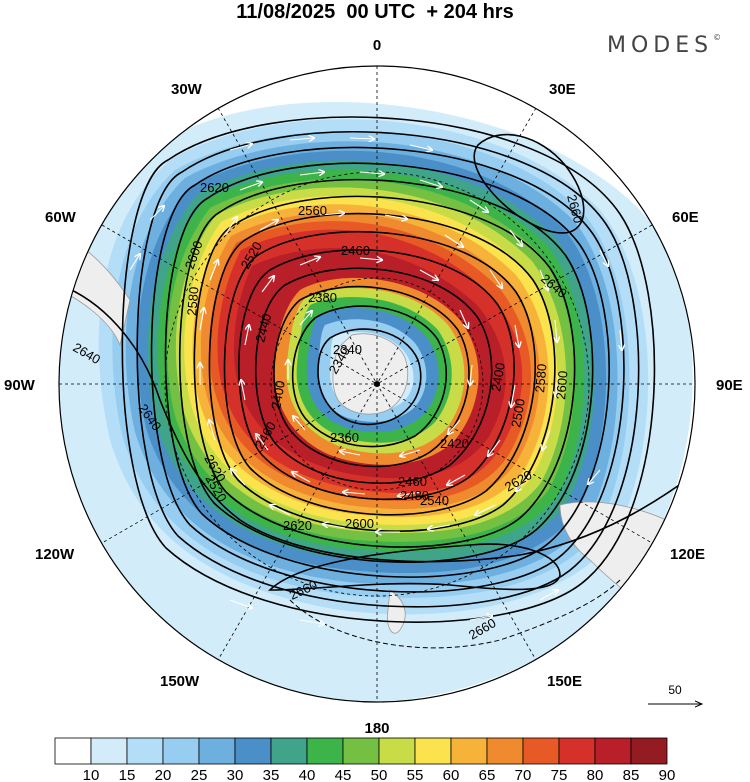  Describe the element at coordinates (729, 385) in the screenshot. I see `lon-label-90e: 90E` at that location.